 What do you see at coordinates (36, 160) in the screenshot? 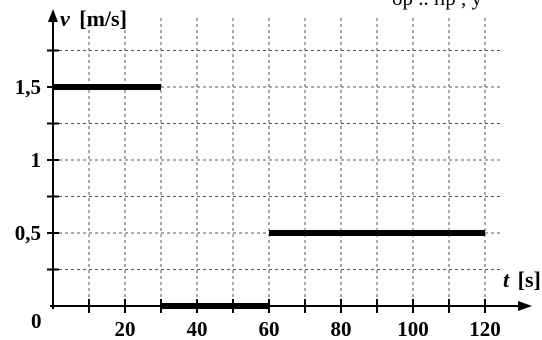
I see `y-tick-label: 1` at bounding box center [36, 160].